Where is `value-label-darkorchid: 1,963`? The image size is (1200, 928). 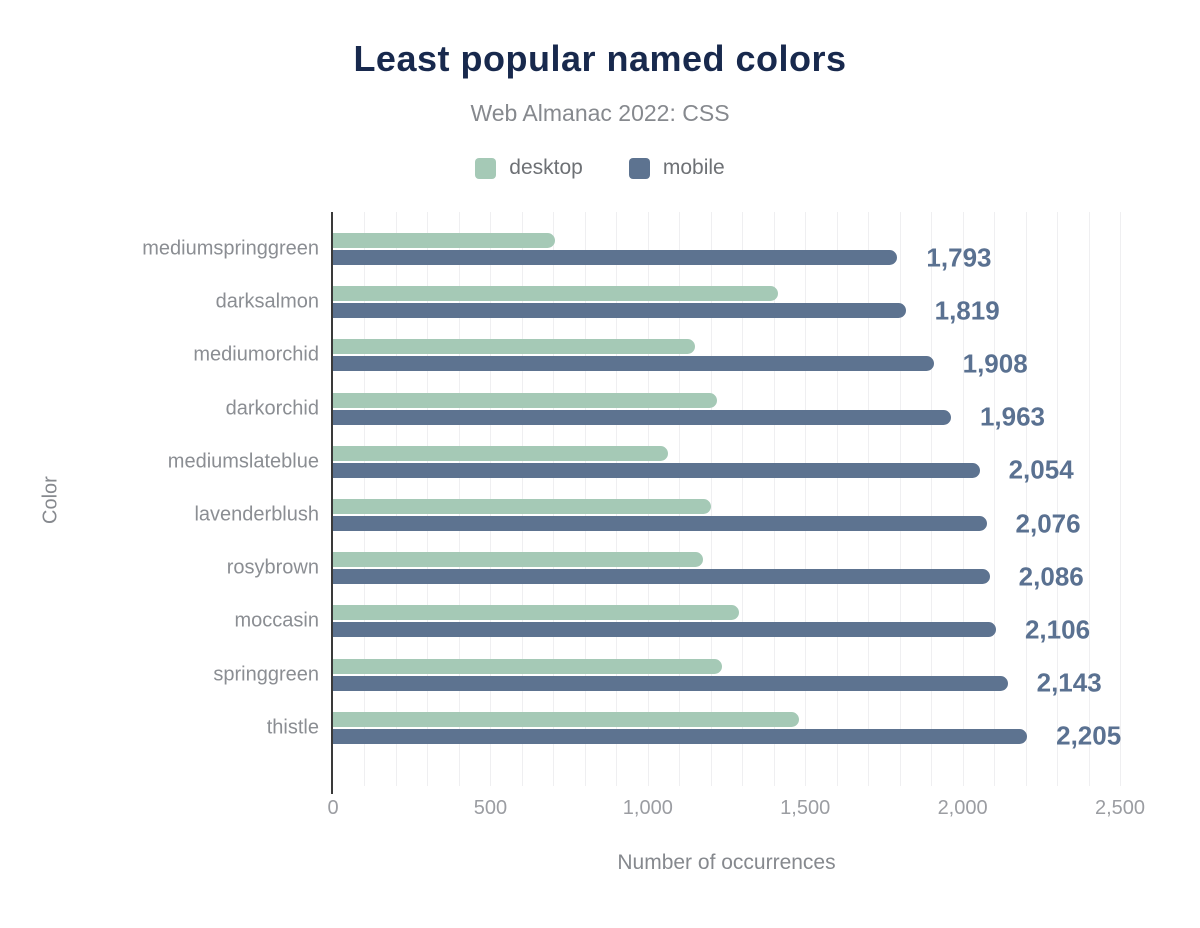
value-label-darkorchid: 1,963 is located at coordinates (1012, 416).